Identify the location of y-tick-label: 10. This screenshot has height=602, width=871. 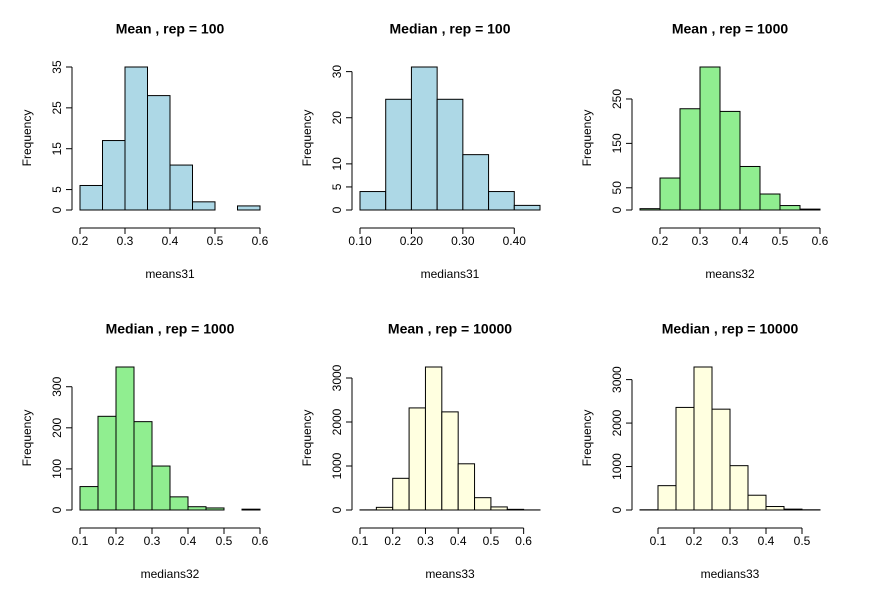
(337, 164).